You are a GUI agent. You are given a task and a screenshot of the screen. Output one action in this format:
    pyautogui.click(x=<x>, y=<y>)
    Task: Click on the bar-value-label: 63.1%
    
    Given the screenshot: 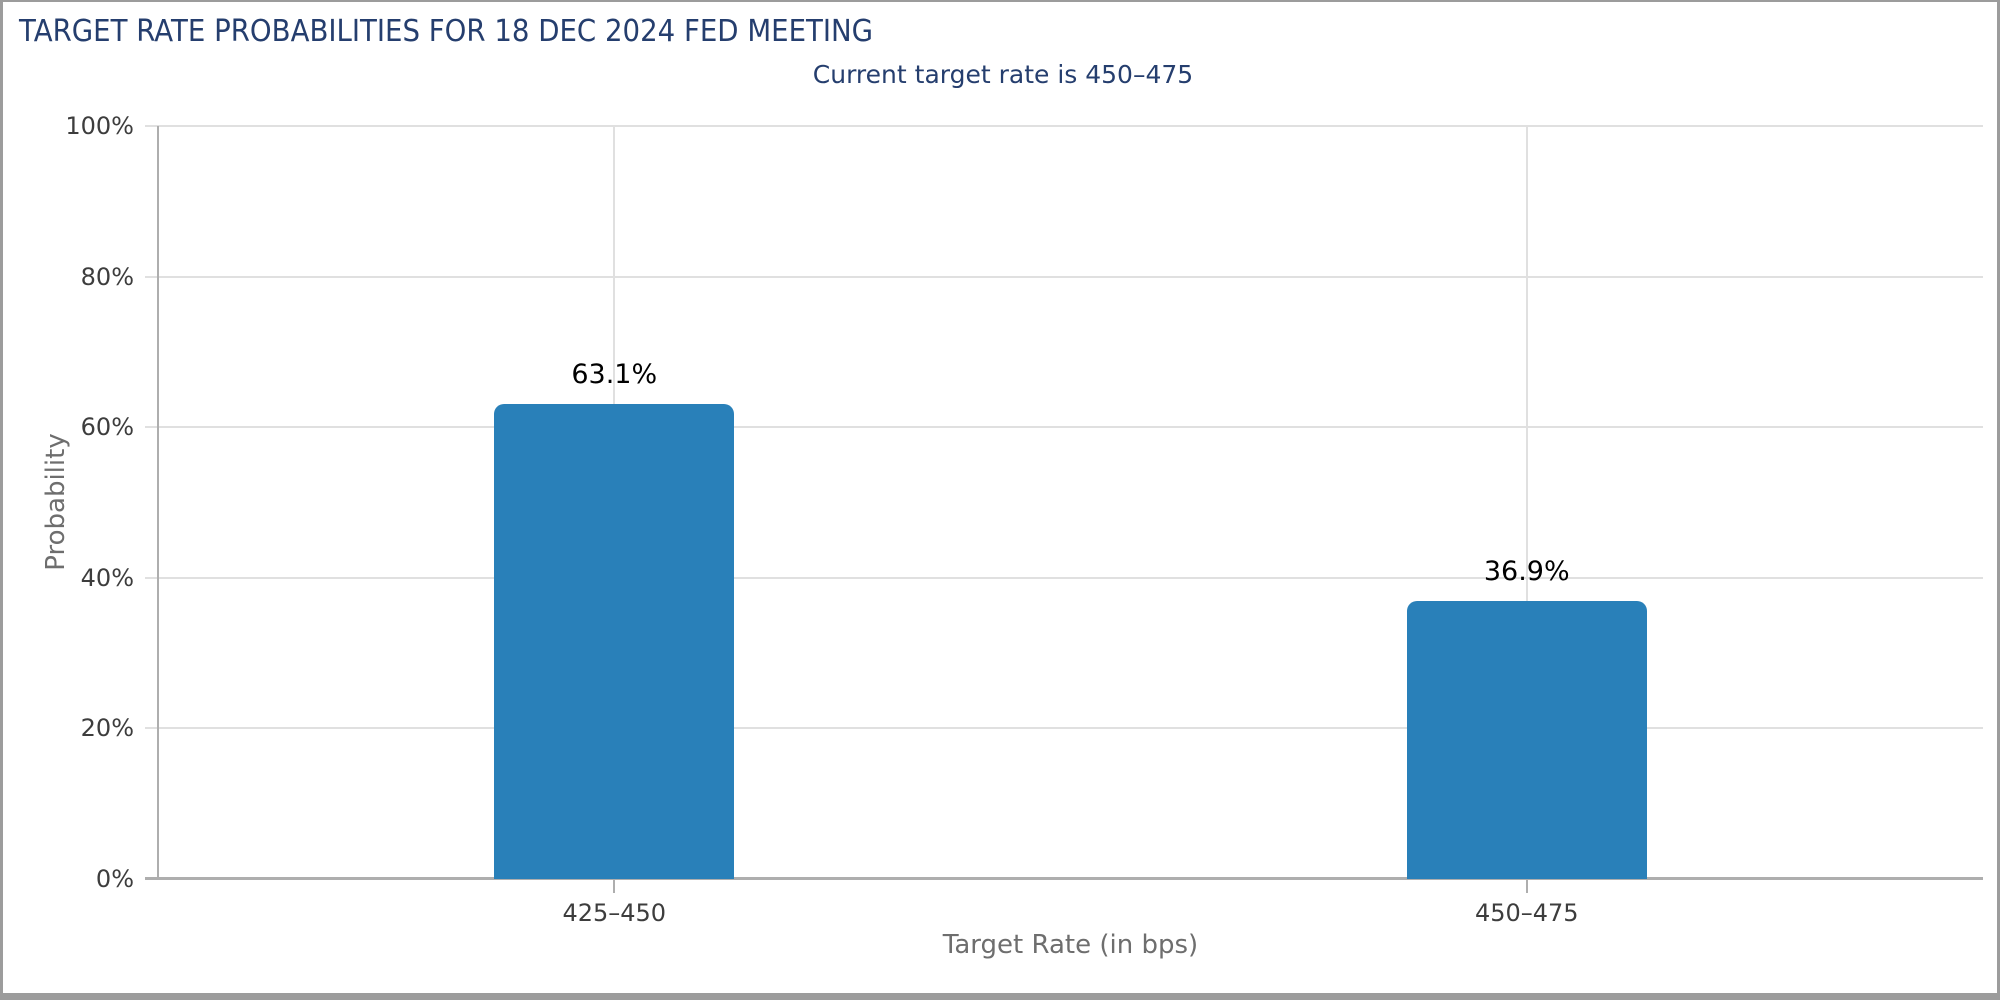 What is the action you would take?
    pyautogui.click(x=614, y=374)
    